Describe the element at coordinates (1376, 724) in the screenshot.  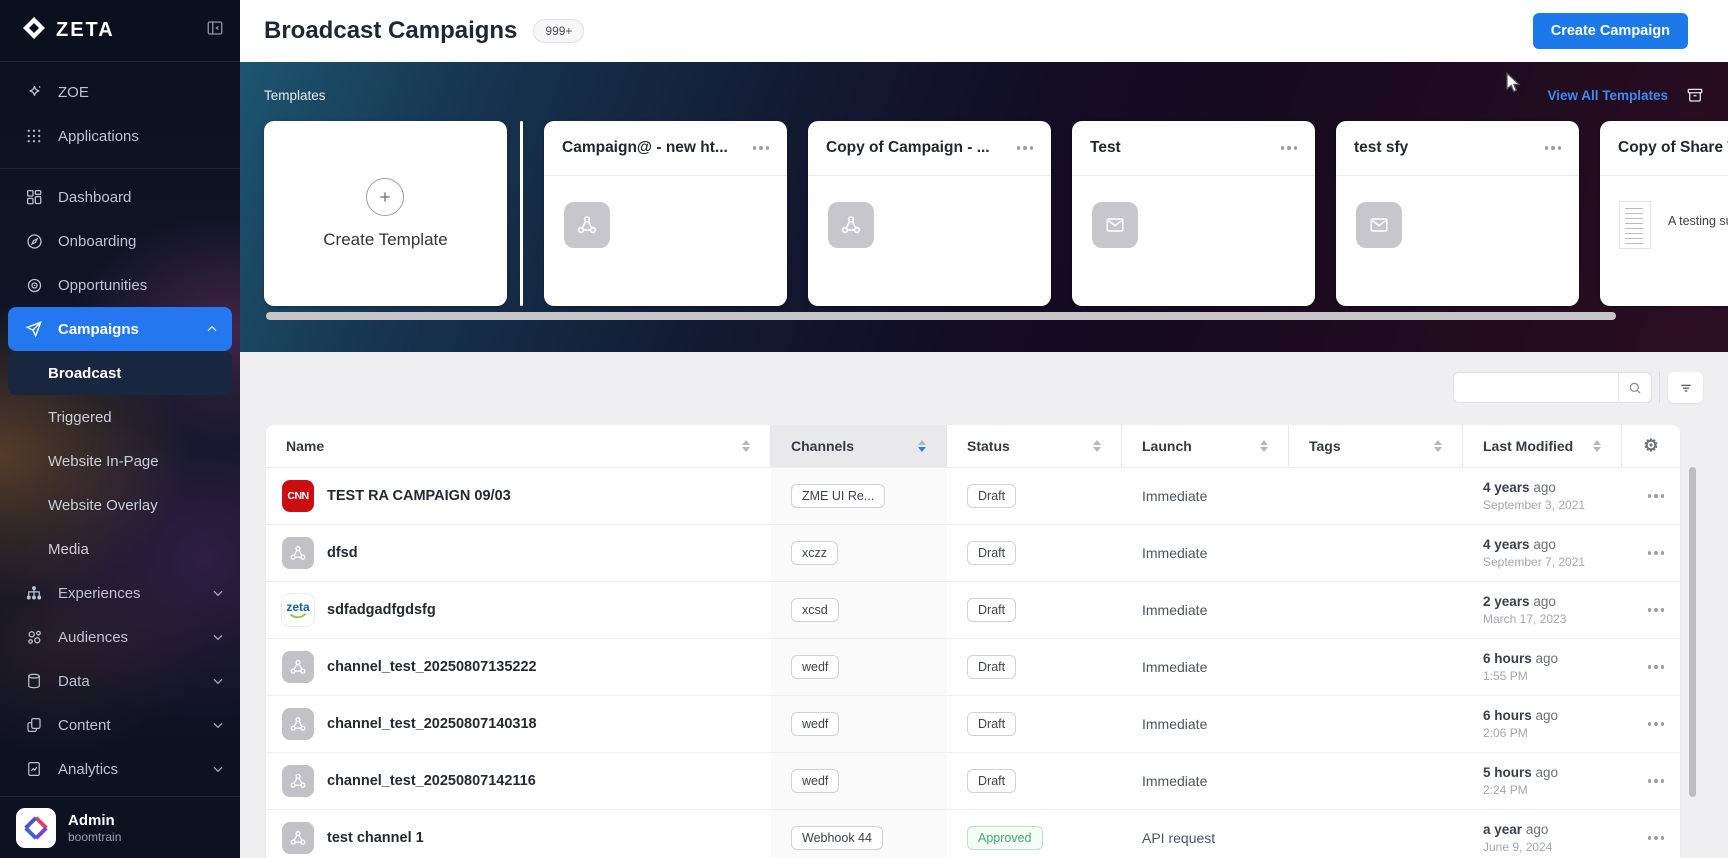
I see `tags-value` at that location.